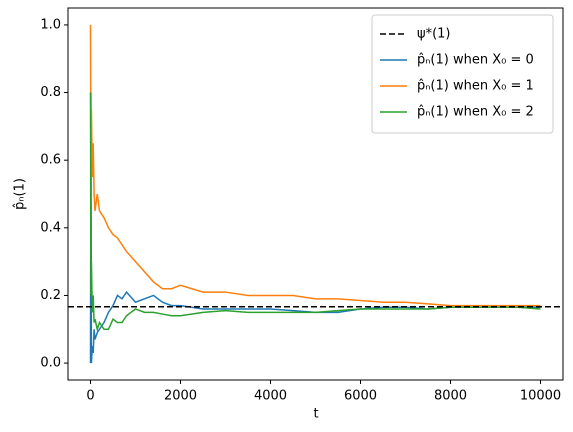 The height and width of the screenshot is (432, 573). I want to click on y-tick-label: 0.6, so click(50, 160).